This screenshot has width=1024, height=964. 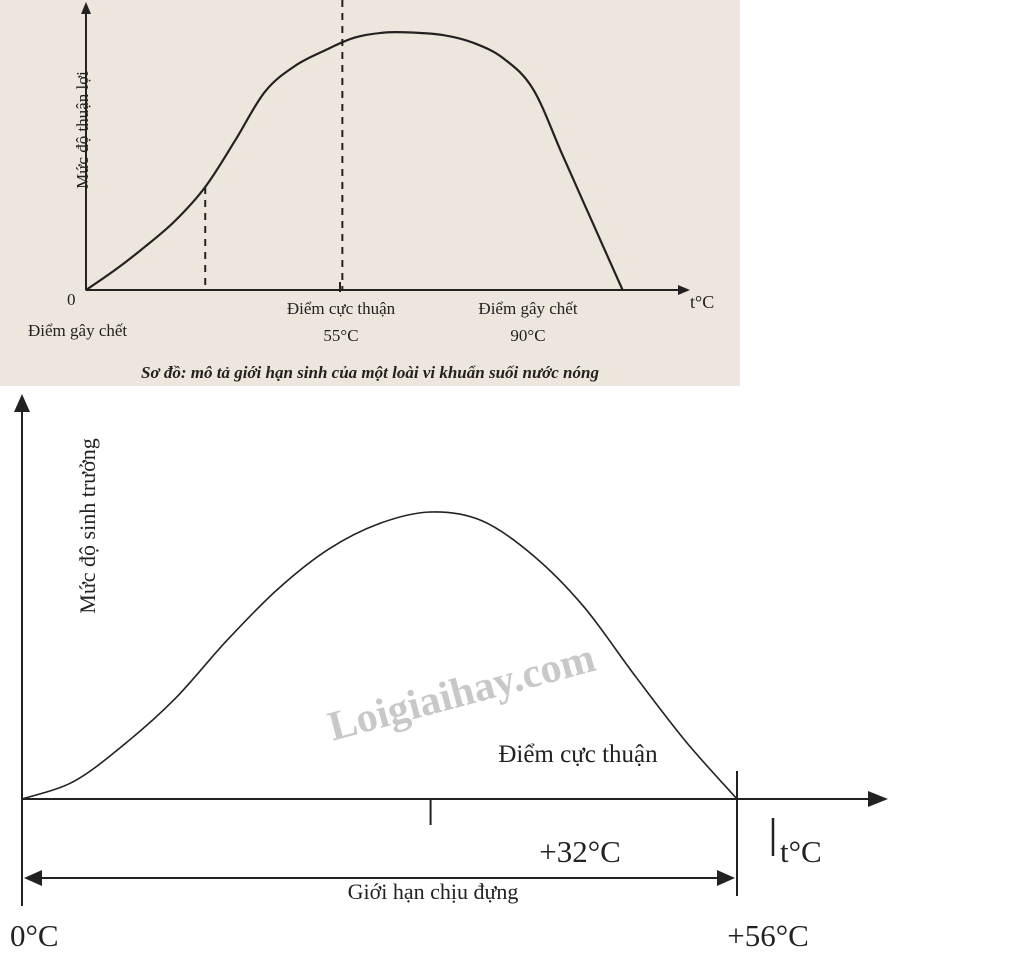 I want to click on annotation-lethal-high-value: 90°C, so click(x=527, y=335).